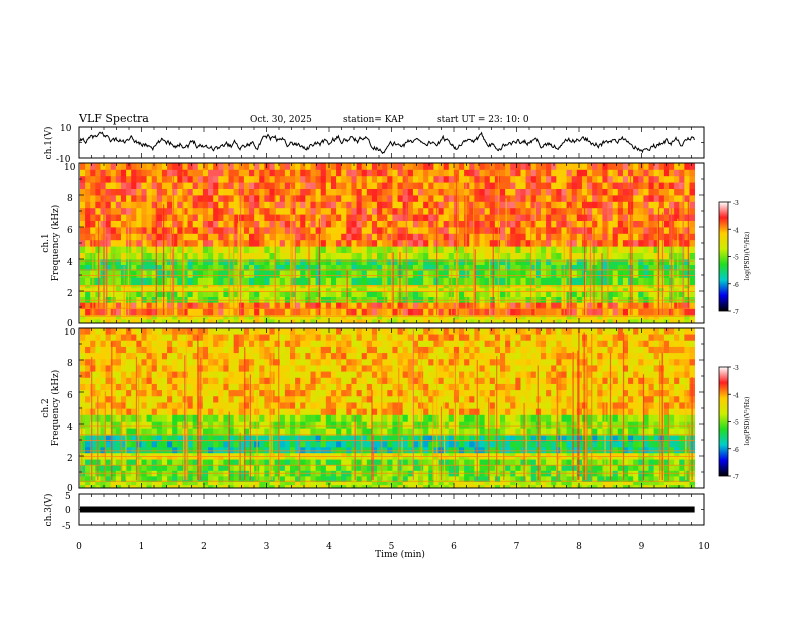 The image size is (792, 617). What do you see at coordinates (387, 285) in the screenshot?
I see `narrowband-line` at bounding box center [387, 285].